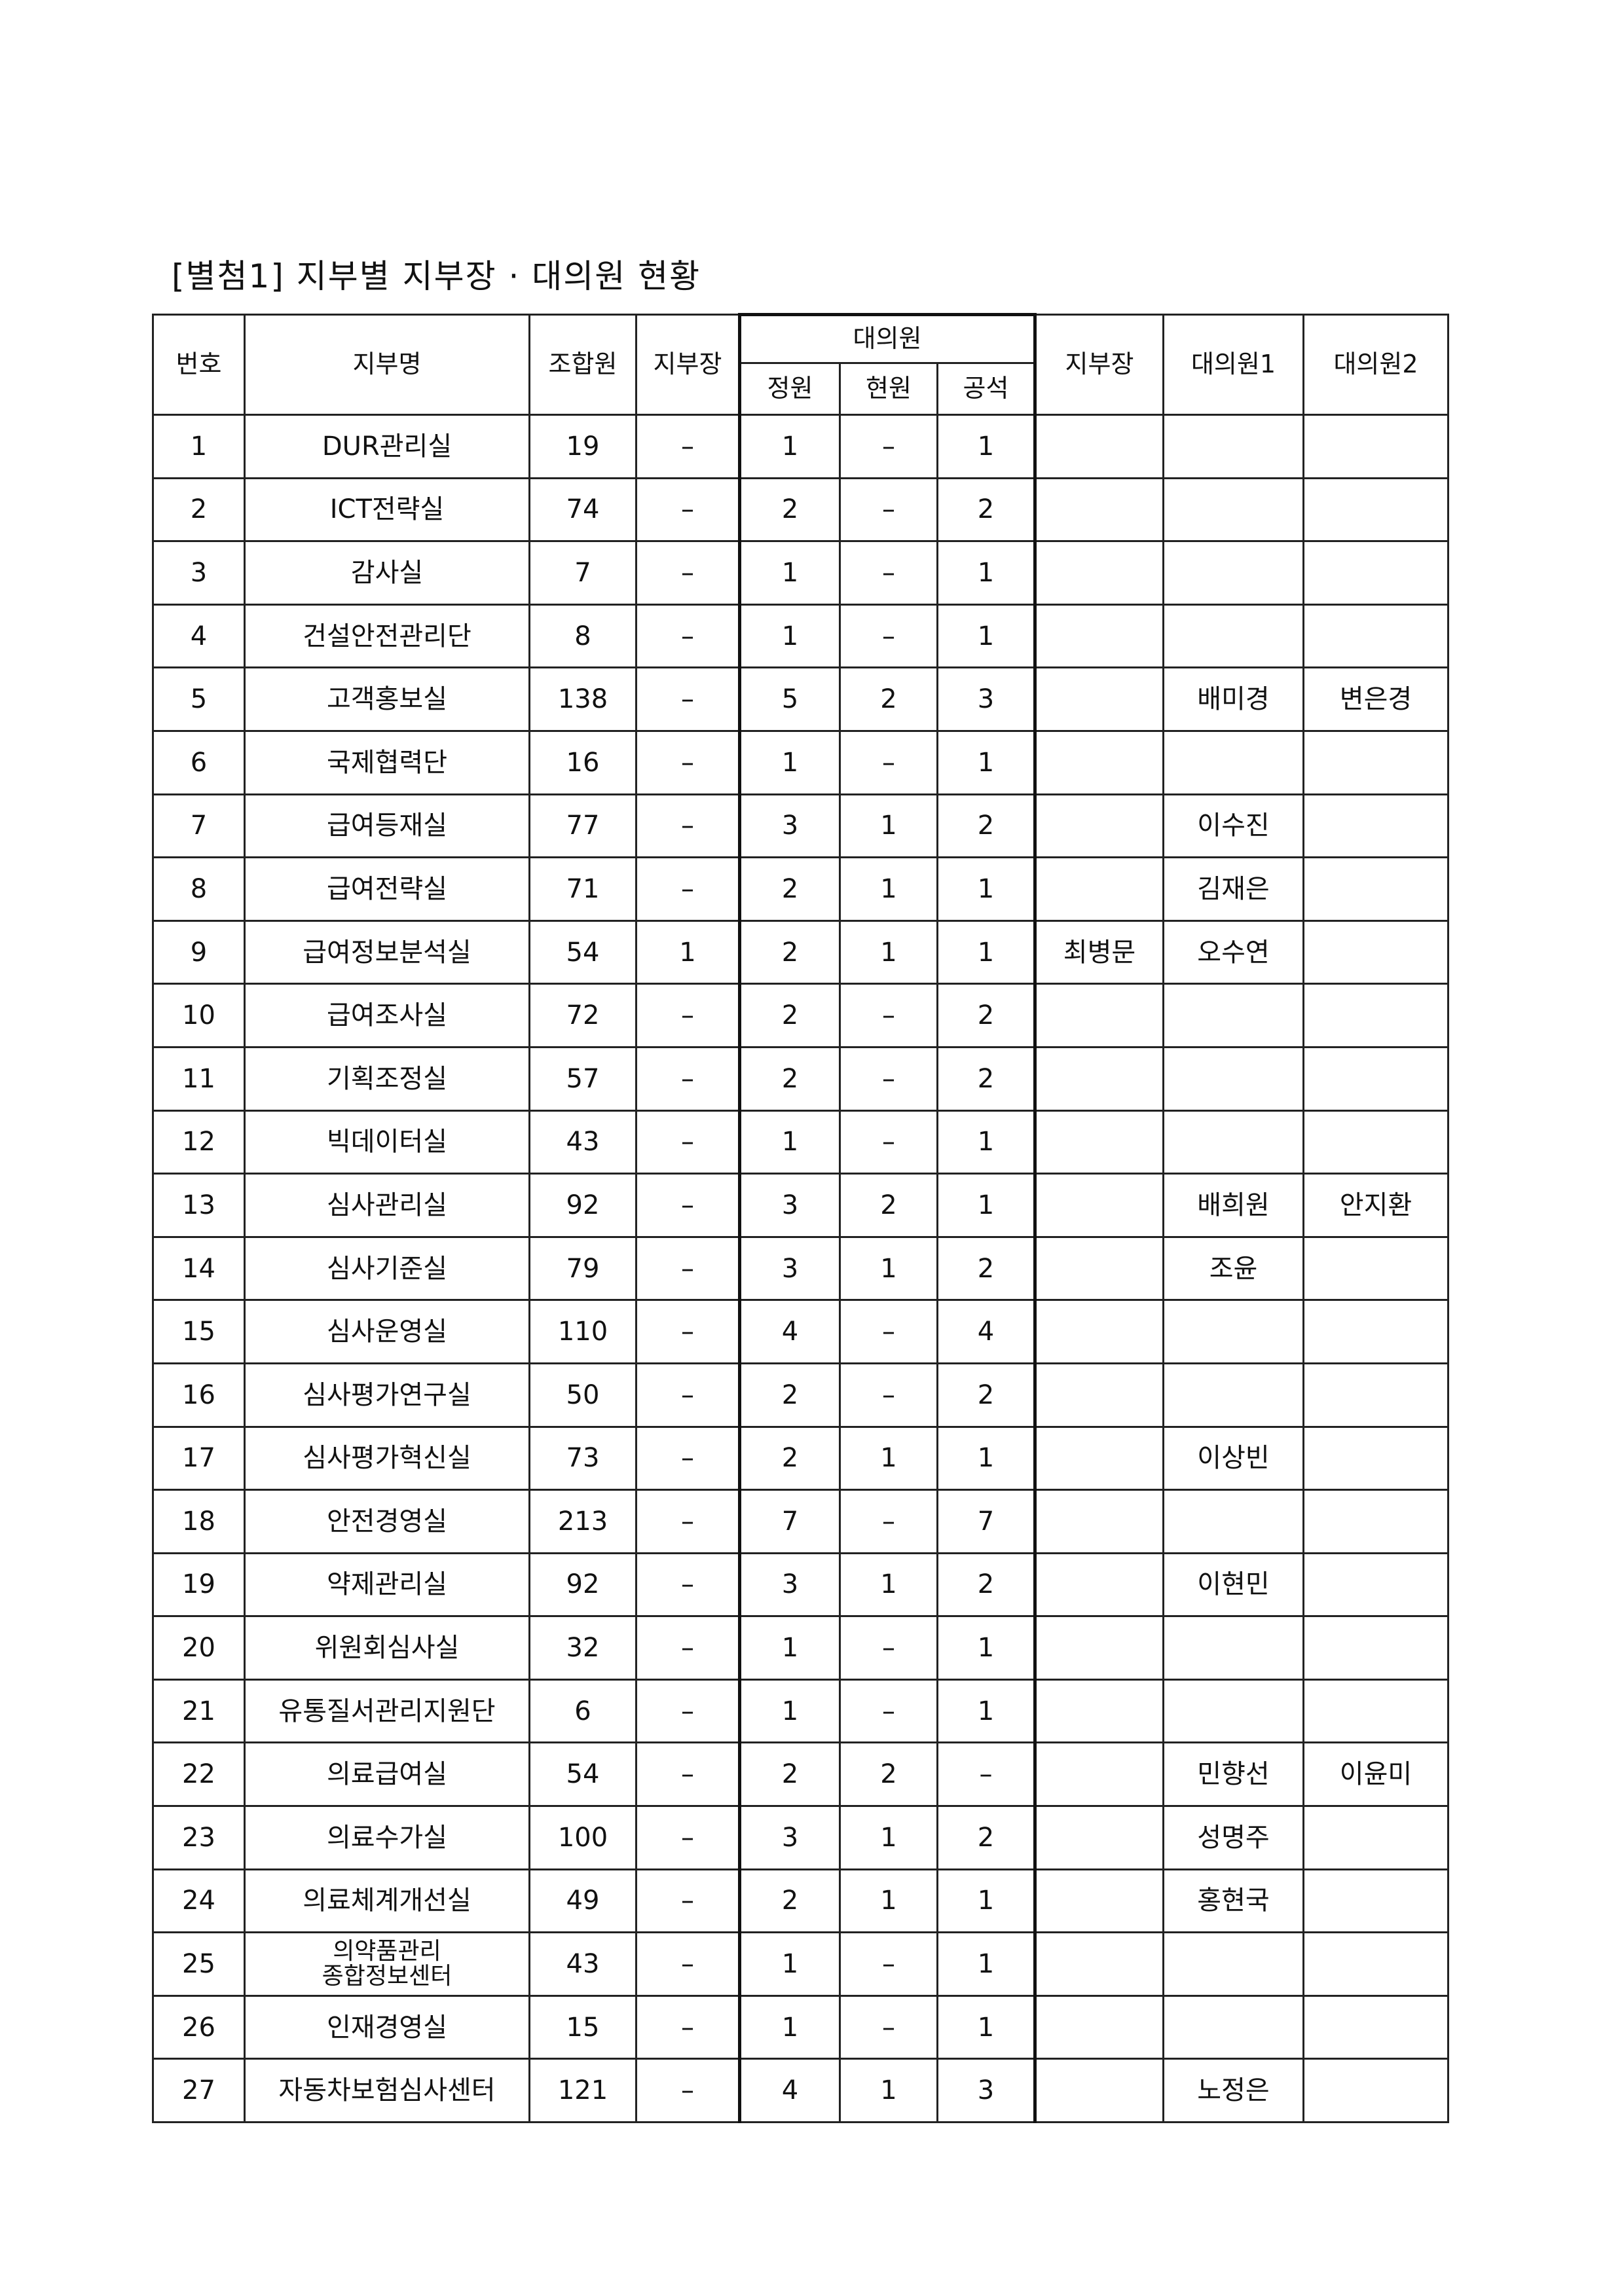  Describe the element at coordinates (387, 1458) in the screenshot. I see `cell-branch: 심사평가혁신실` at that location.